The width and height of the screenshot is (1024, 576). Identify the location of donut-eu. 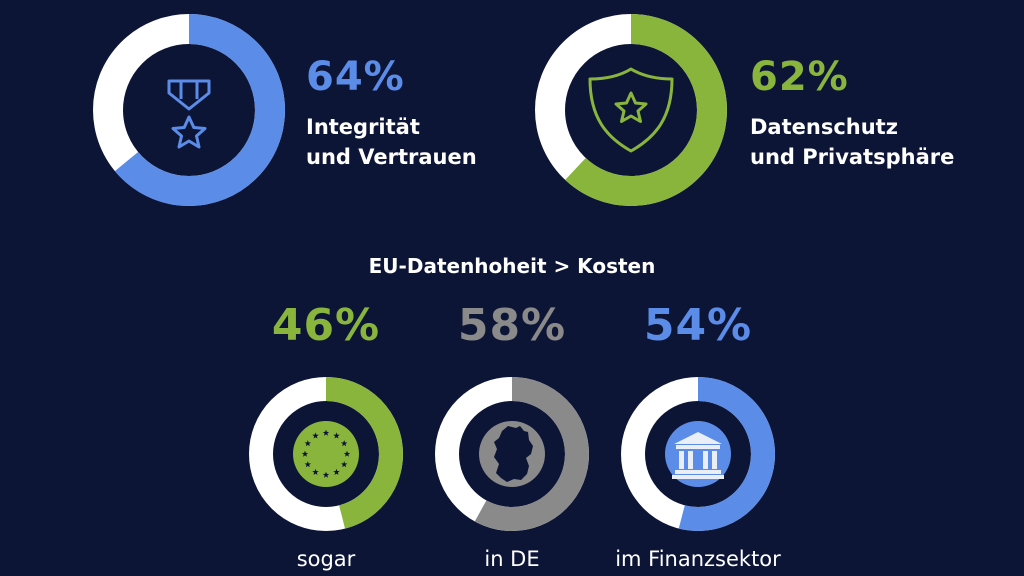
(326, 454).